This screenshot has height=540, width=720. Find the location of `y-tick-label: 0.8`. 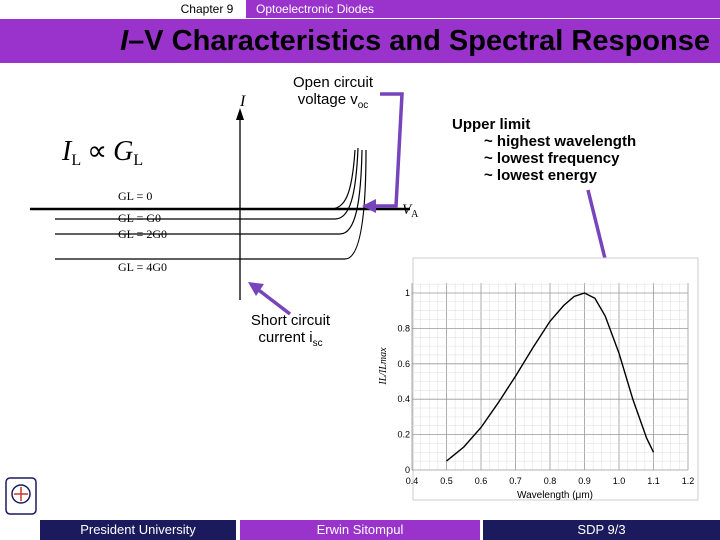

y-tick-label: 0.8 is located at coordinates (403, 328).